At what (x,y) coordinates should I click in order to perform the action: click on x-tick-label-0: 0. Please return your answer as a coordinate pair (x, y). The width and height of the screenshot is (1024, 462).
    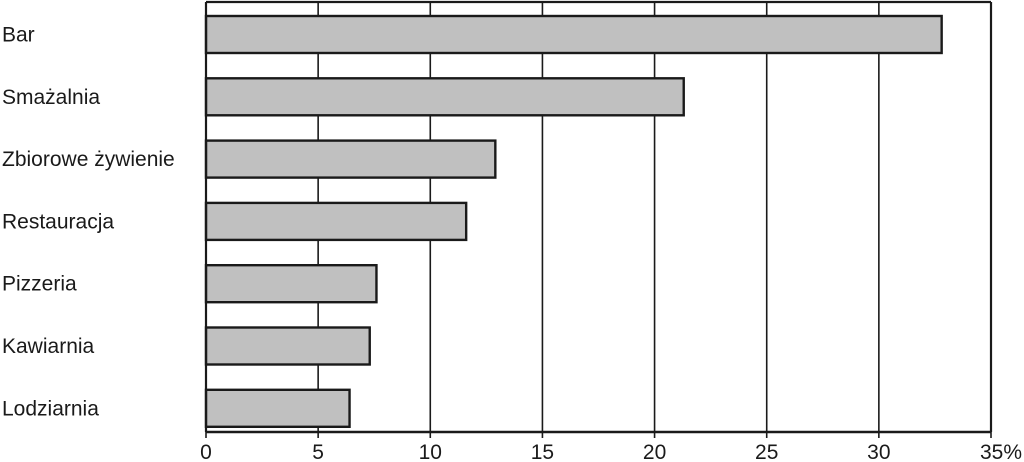
    Looking at the image, I should click on (206, 451).